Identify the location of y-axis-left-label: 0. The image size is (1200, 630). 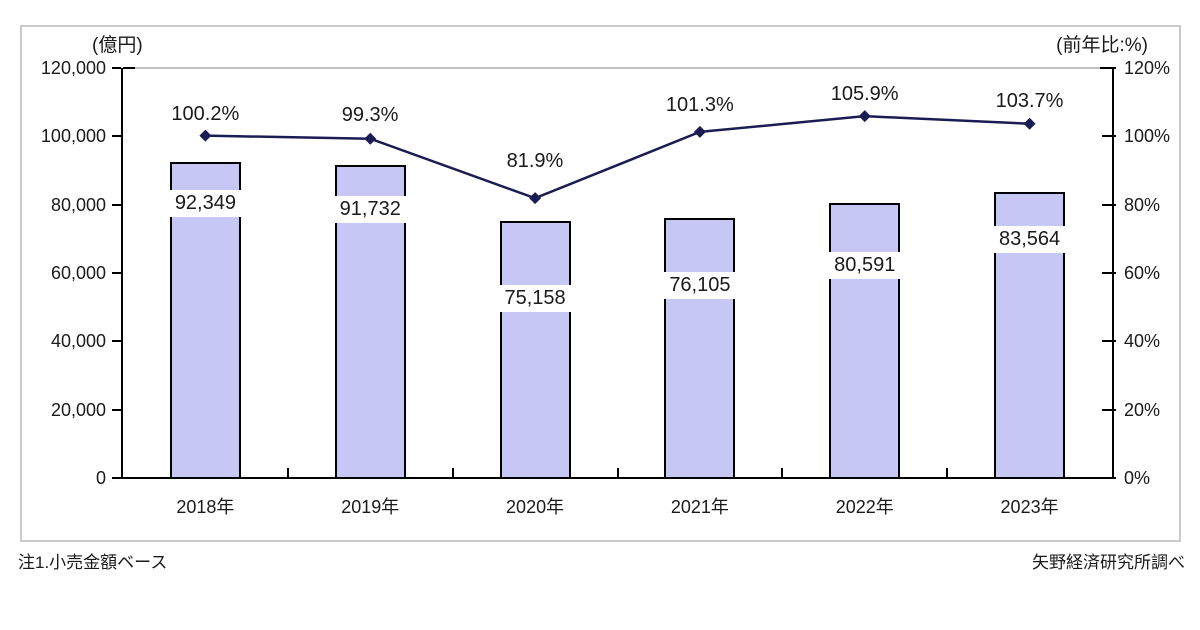
(100, 478).